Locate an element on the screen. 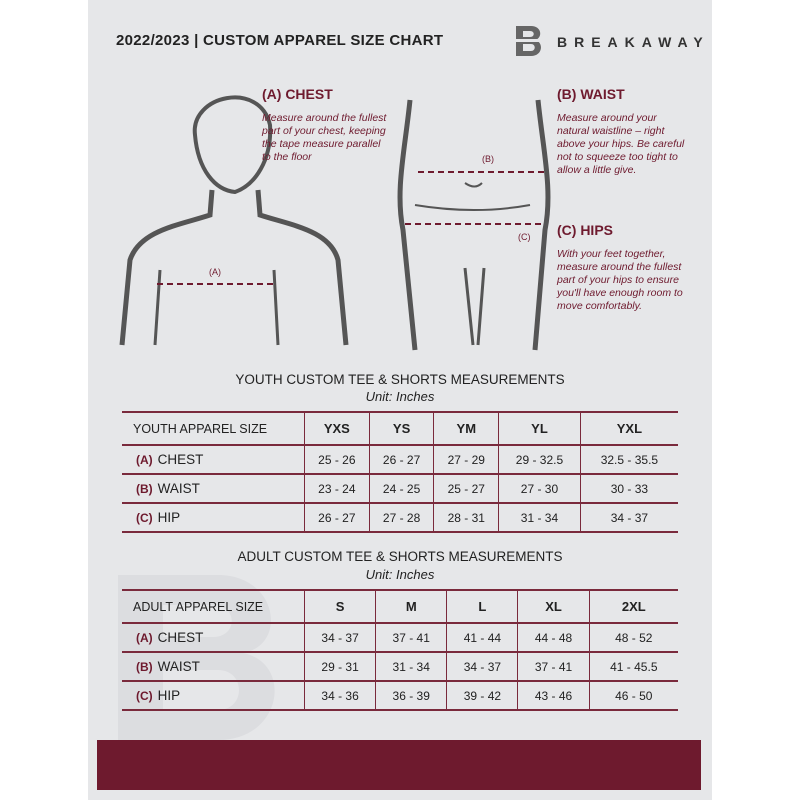 The width and height of the screenshot is (800, 800). cell: 39 - 42 is located at coordinates (482, 695).